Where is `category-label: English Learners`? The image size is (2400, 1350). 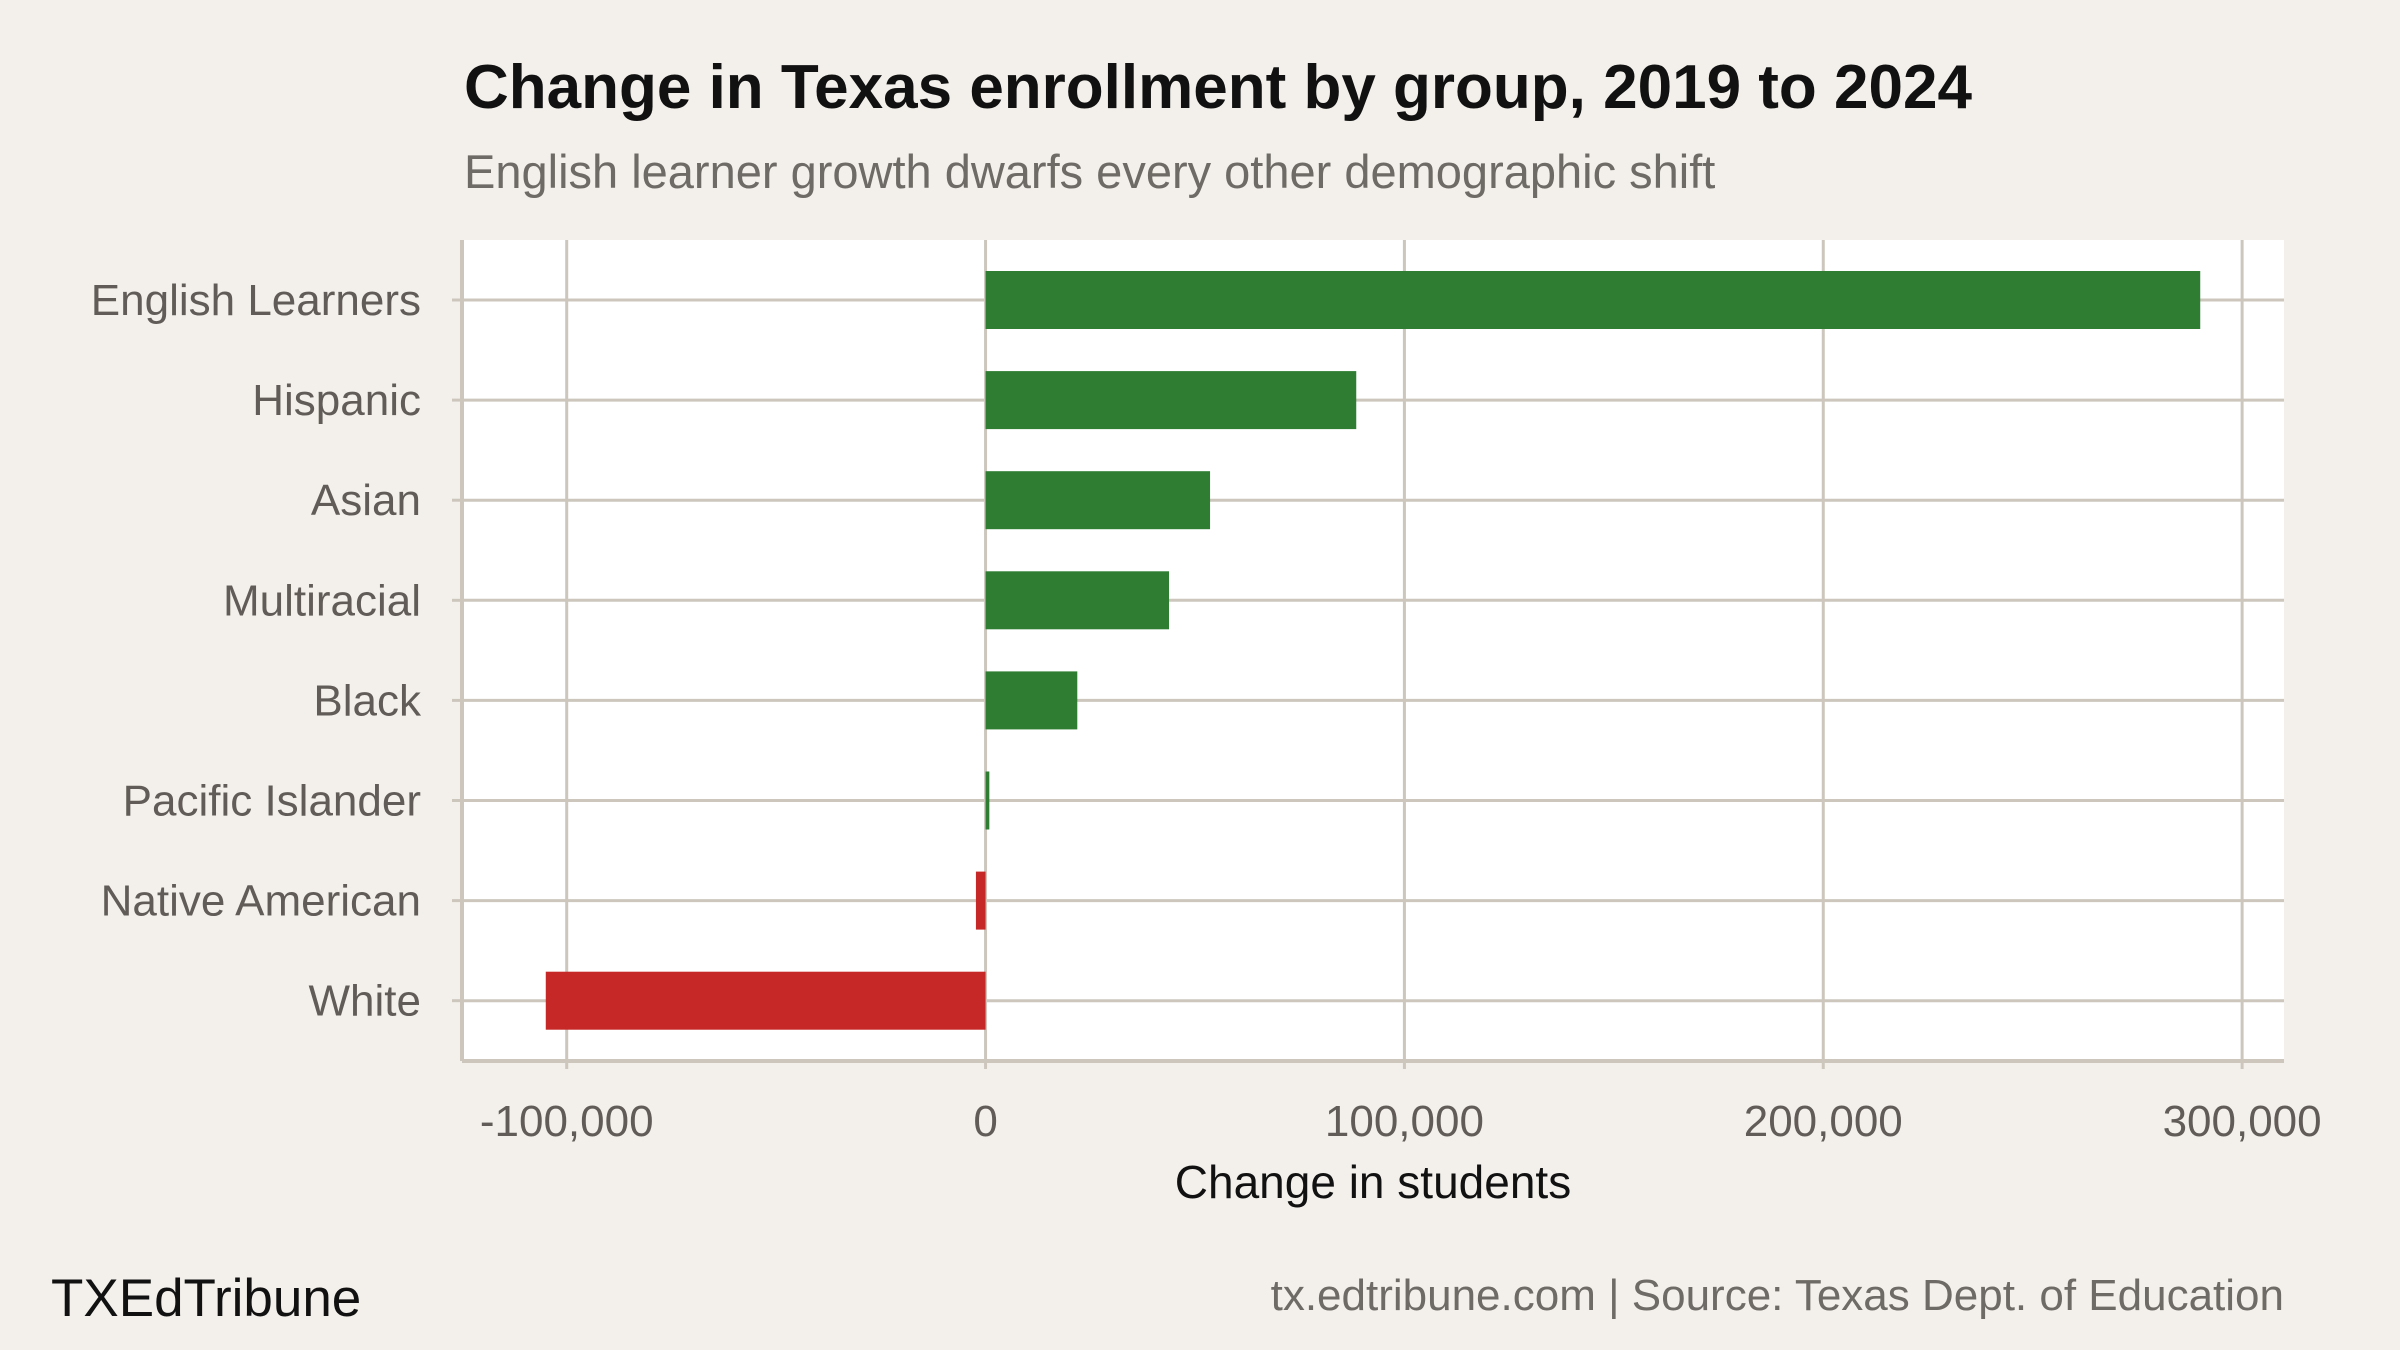
category-label: English Learners is located at coordinates (256, 300).